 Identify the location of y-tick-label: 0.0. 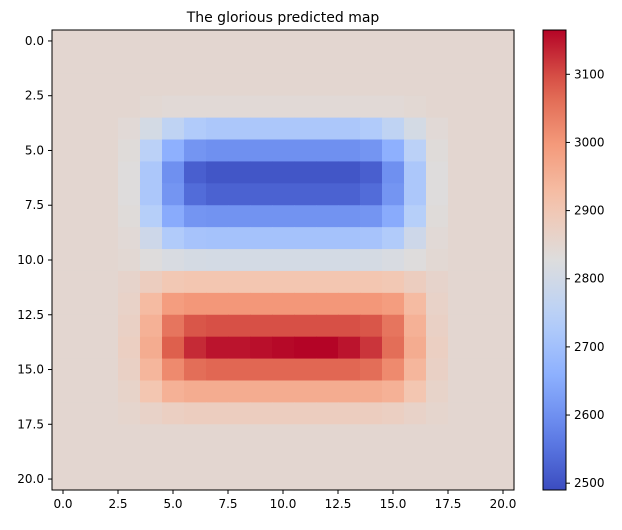
(34, 41).